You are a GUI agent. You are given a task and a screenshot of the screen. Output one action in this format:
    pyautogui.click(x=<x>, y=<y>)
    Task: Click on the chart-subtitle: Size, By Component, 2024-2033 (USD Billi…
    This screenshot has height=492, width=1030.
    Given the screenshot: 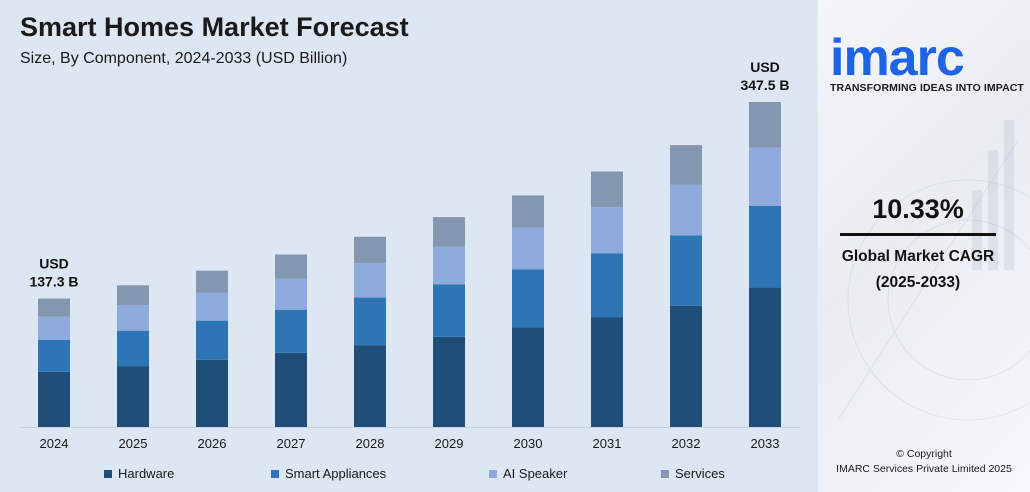 What is the action you would take?
    pyautogui.click(x=184, y=58)
    